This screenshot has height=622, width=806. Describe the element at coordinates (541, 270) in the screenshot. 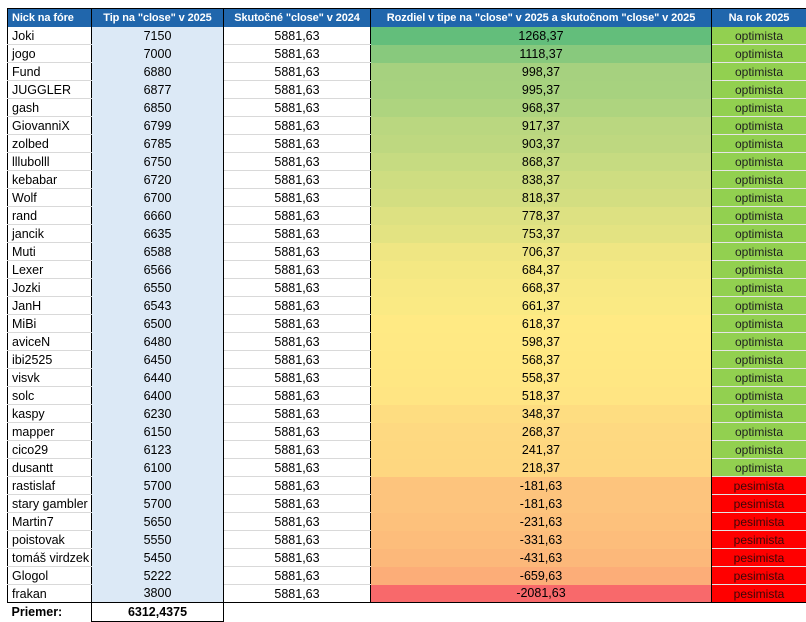

I see `diff-cell: 684,37` at that location.